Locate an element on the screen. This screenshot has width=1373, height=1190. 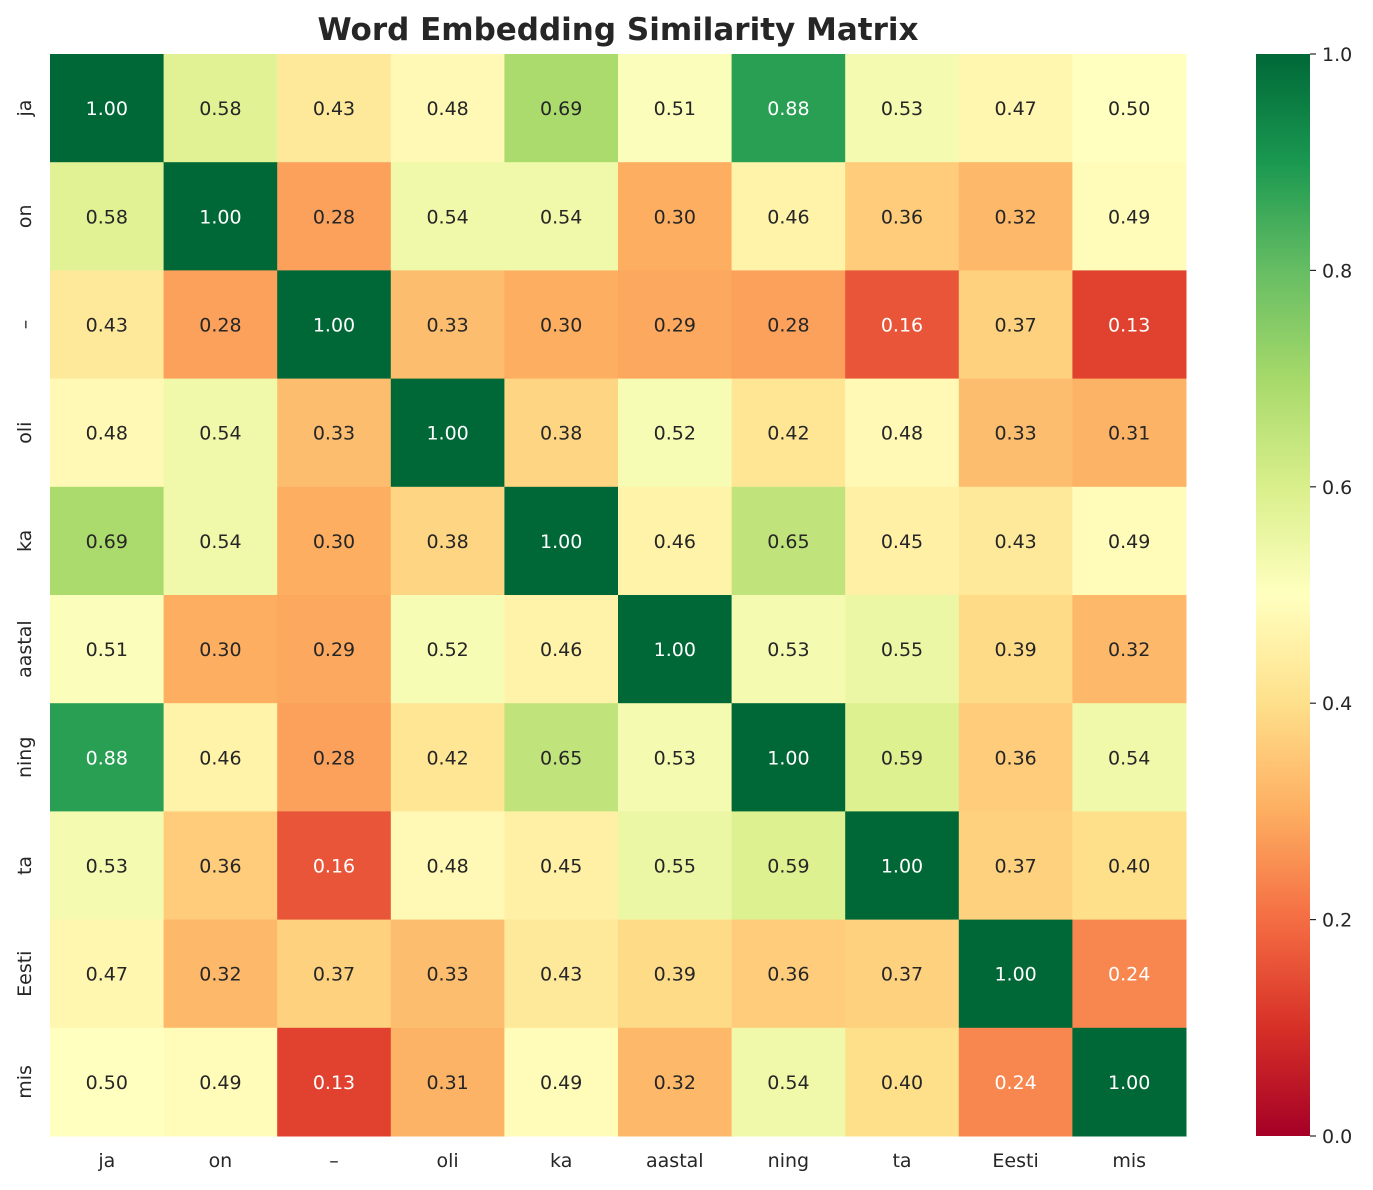
colorbar-tick-label: 0.6 is located at coordinates (1337, 488).